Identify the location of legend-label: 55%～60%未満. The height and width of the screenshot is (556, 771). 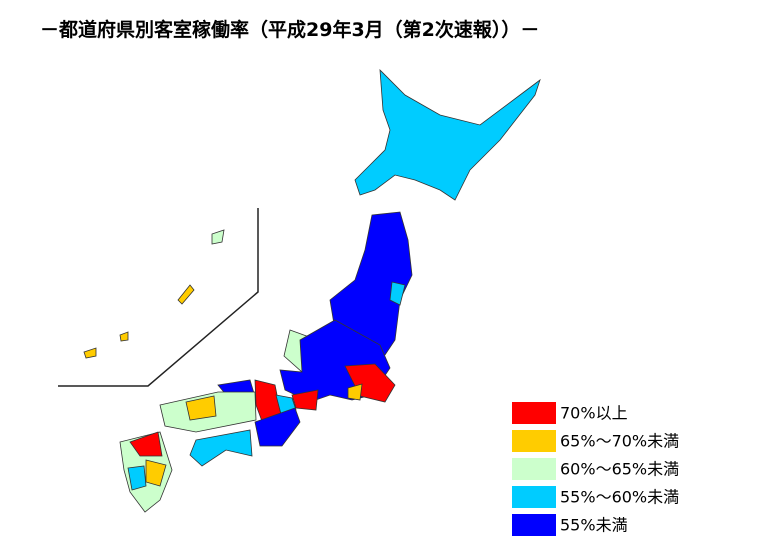
(619, 497).